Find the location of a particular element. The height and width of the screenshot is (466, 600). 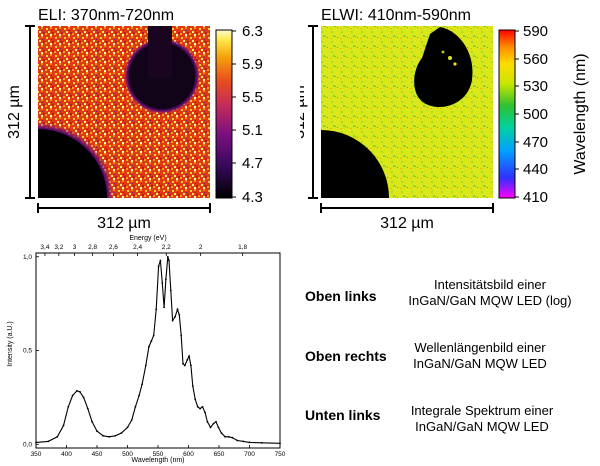

energy-tick-label: 2,6 is located at coordinates (113, 247).